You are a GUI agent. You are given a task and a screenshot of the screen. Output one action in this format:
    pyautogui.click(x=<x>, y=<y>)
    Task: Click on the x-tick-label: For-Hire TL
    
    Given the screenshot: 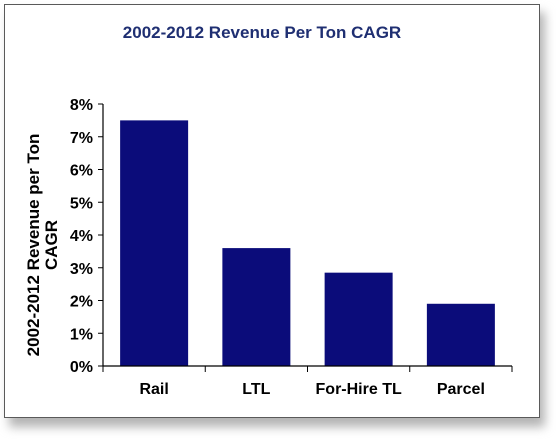 What is the action you would take?
    pyautogui.click(x=359, y=389)
    